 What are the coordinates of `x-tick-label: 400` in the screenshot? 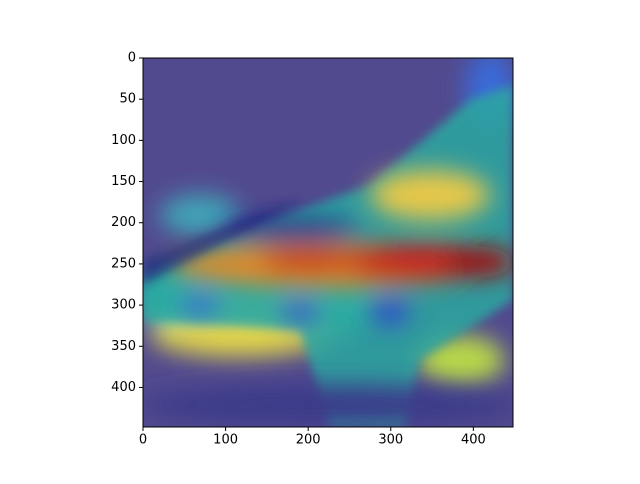 It's located at (473, 440).